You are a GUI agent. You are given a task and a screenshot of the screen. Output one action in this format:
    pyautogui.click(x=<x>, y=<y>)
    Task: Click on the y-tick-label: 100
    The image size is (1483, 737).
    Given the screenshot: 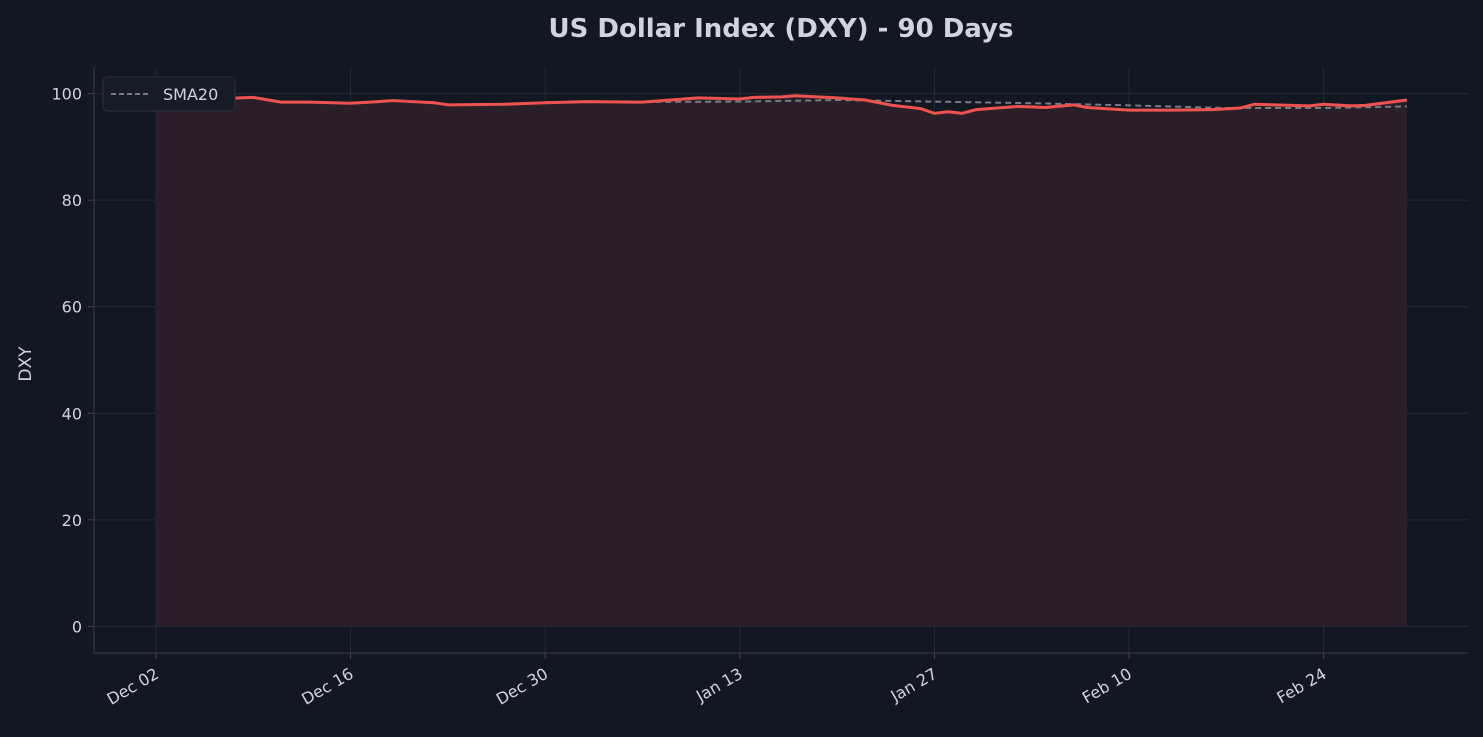 What is the action you would take?
    pyautogui.click(x=66, y=94)
    